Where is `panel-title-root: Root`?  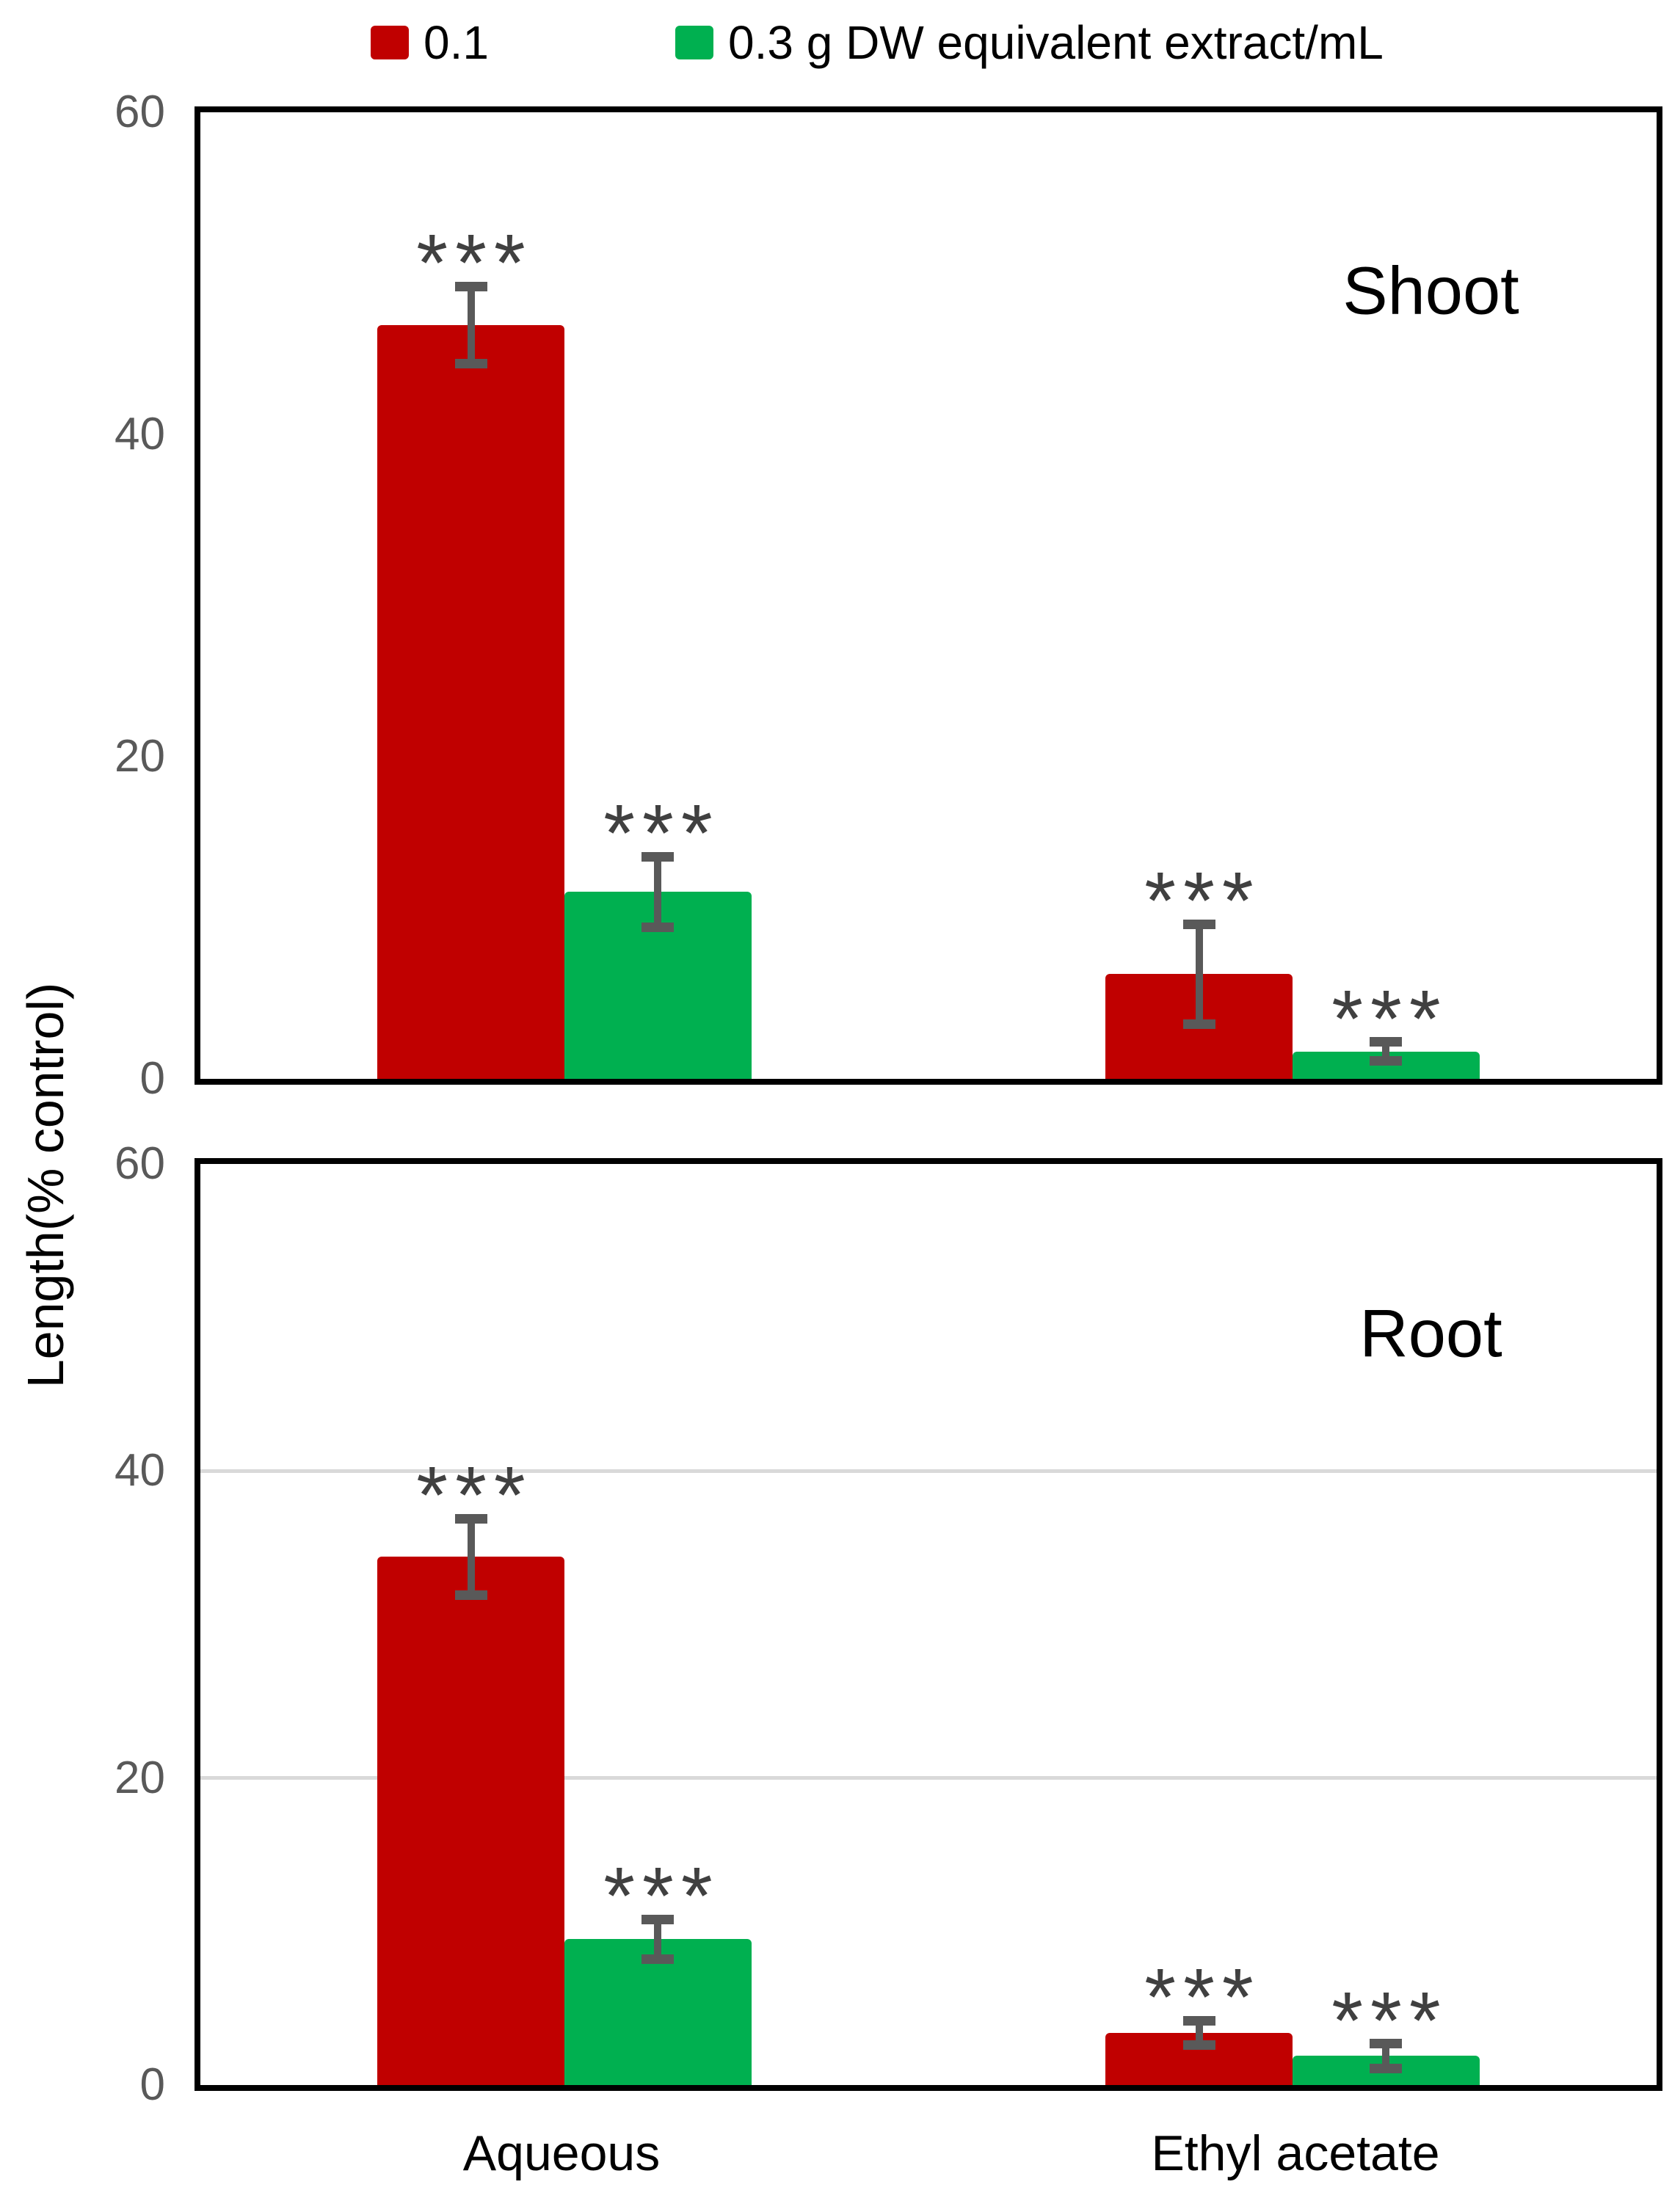
panel-title-root: Root is located at coordinates (1431, 1334).